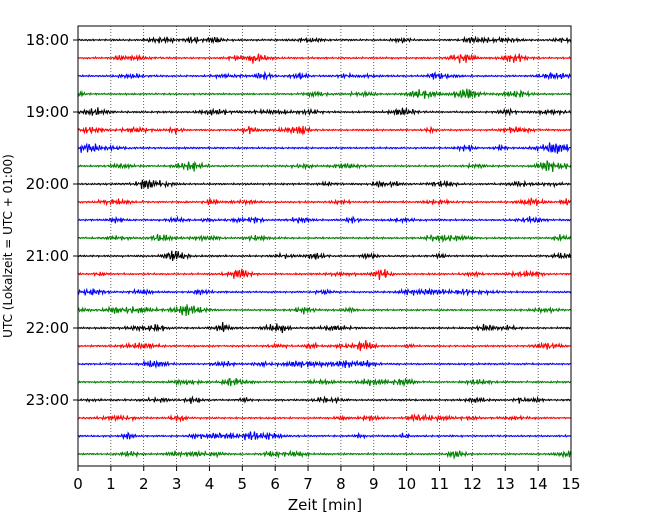 Image resolution: width=650 pixels, height=520 pixels. What do you see at coordinates (52, 220) in the screenshot?
I see `y-axis-ticks: 18:00 19:00 20:00 21:00 22:00 23:00` at bounding box center [52, 220].